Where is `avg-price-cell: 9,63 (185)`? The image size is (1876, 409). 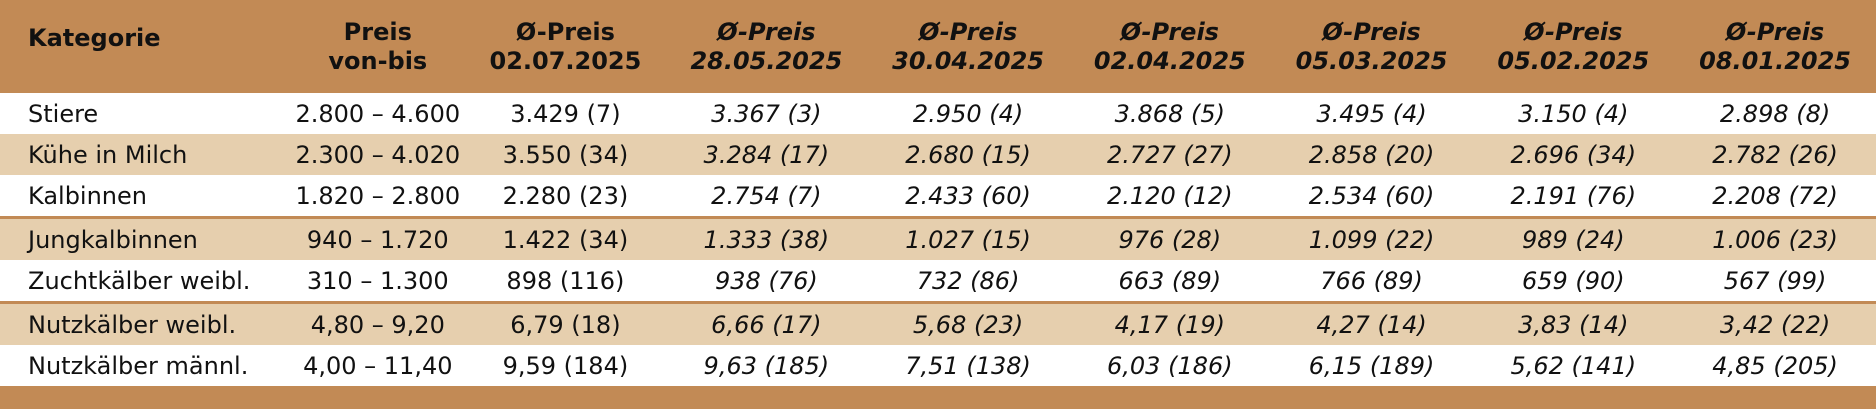 avg-price-cell: 9,63 (185) is located at coordinates (766, 365).